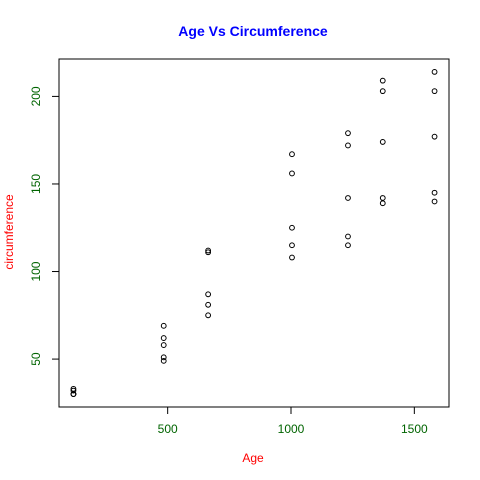 The height and width of the screenshot is (480, 480). I want to click on y-tick-label: 100, so click(36, 271).